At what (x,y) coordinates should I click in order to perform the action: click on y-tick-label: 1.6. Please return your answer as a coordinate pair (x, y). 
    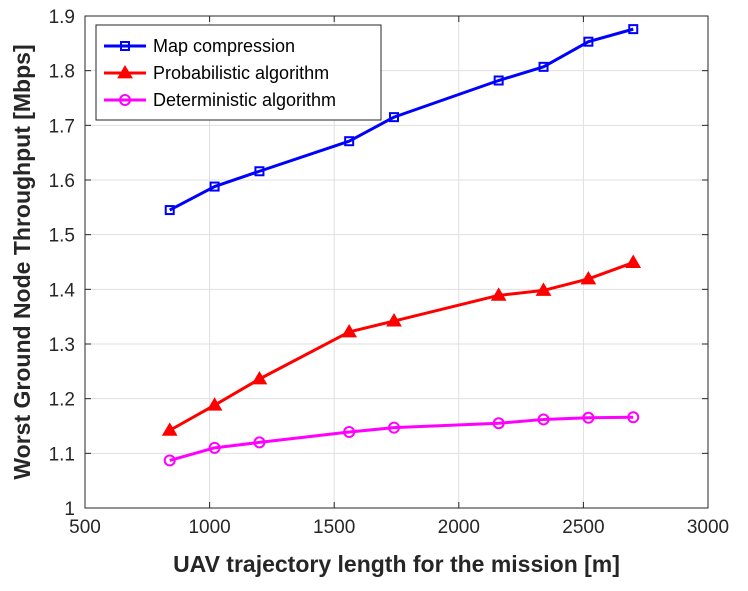
    Looking at the image, I should click on (62, 181).